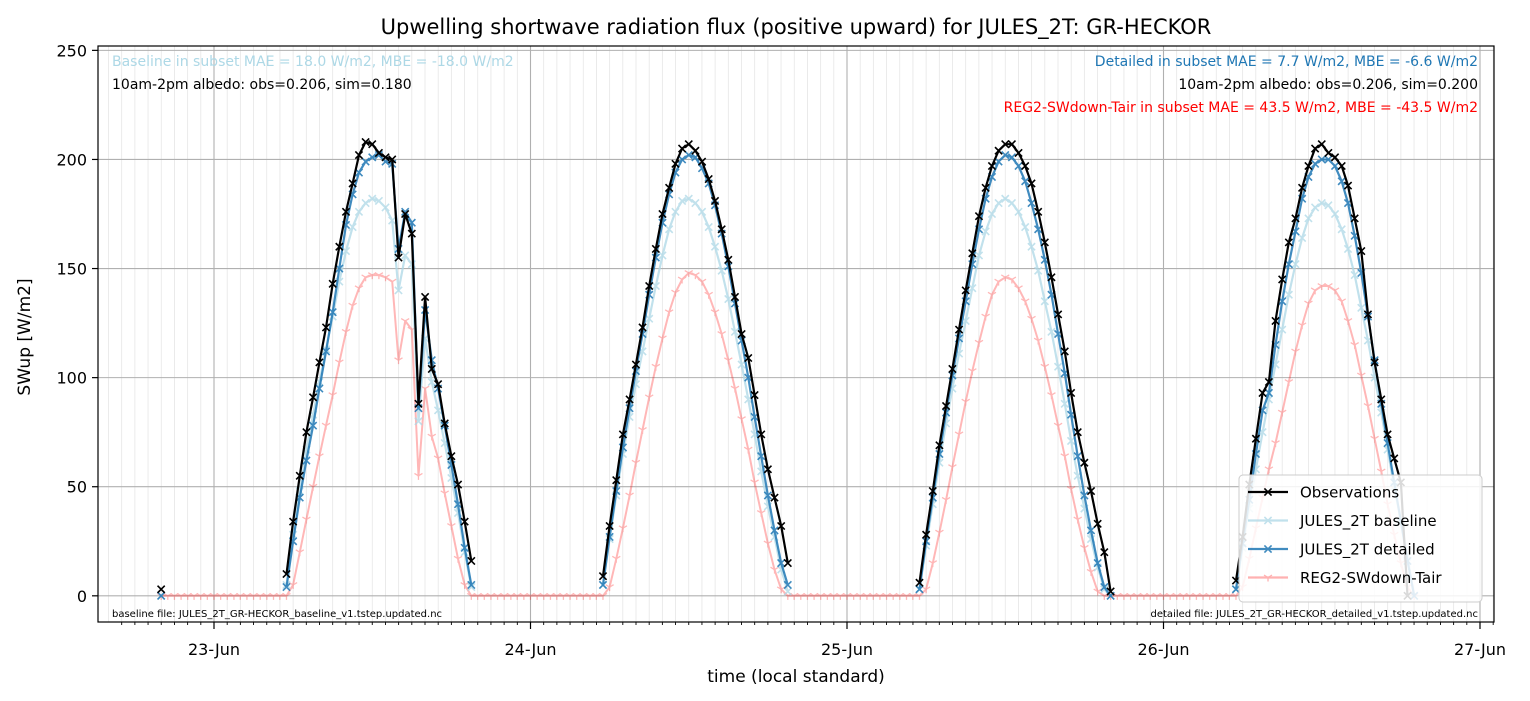 The image size is (1530, 701). What do you see at coordinates (1341, 550) in the screenshot?
I see `legend-item: JULES_2T detailed` at bounding box center [1341, 550].